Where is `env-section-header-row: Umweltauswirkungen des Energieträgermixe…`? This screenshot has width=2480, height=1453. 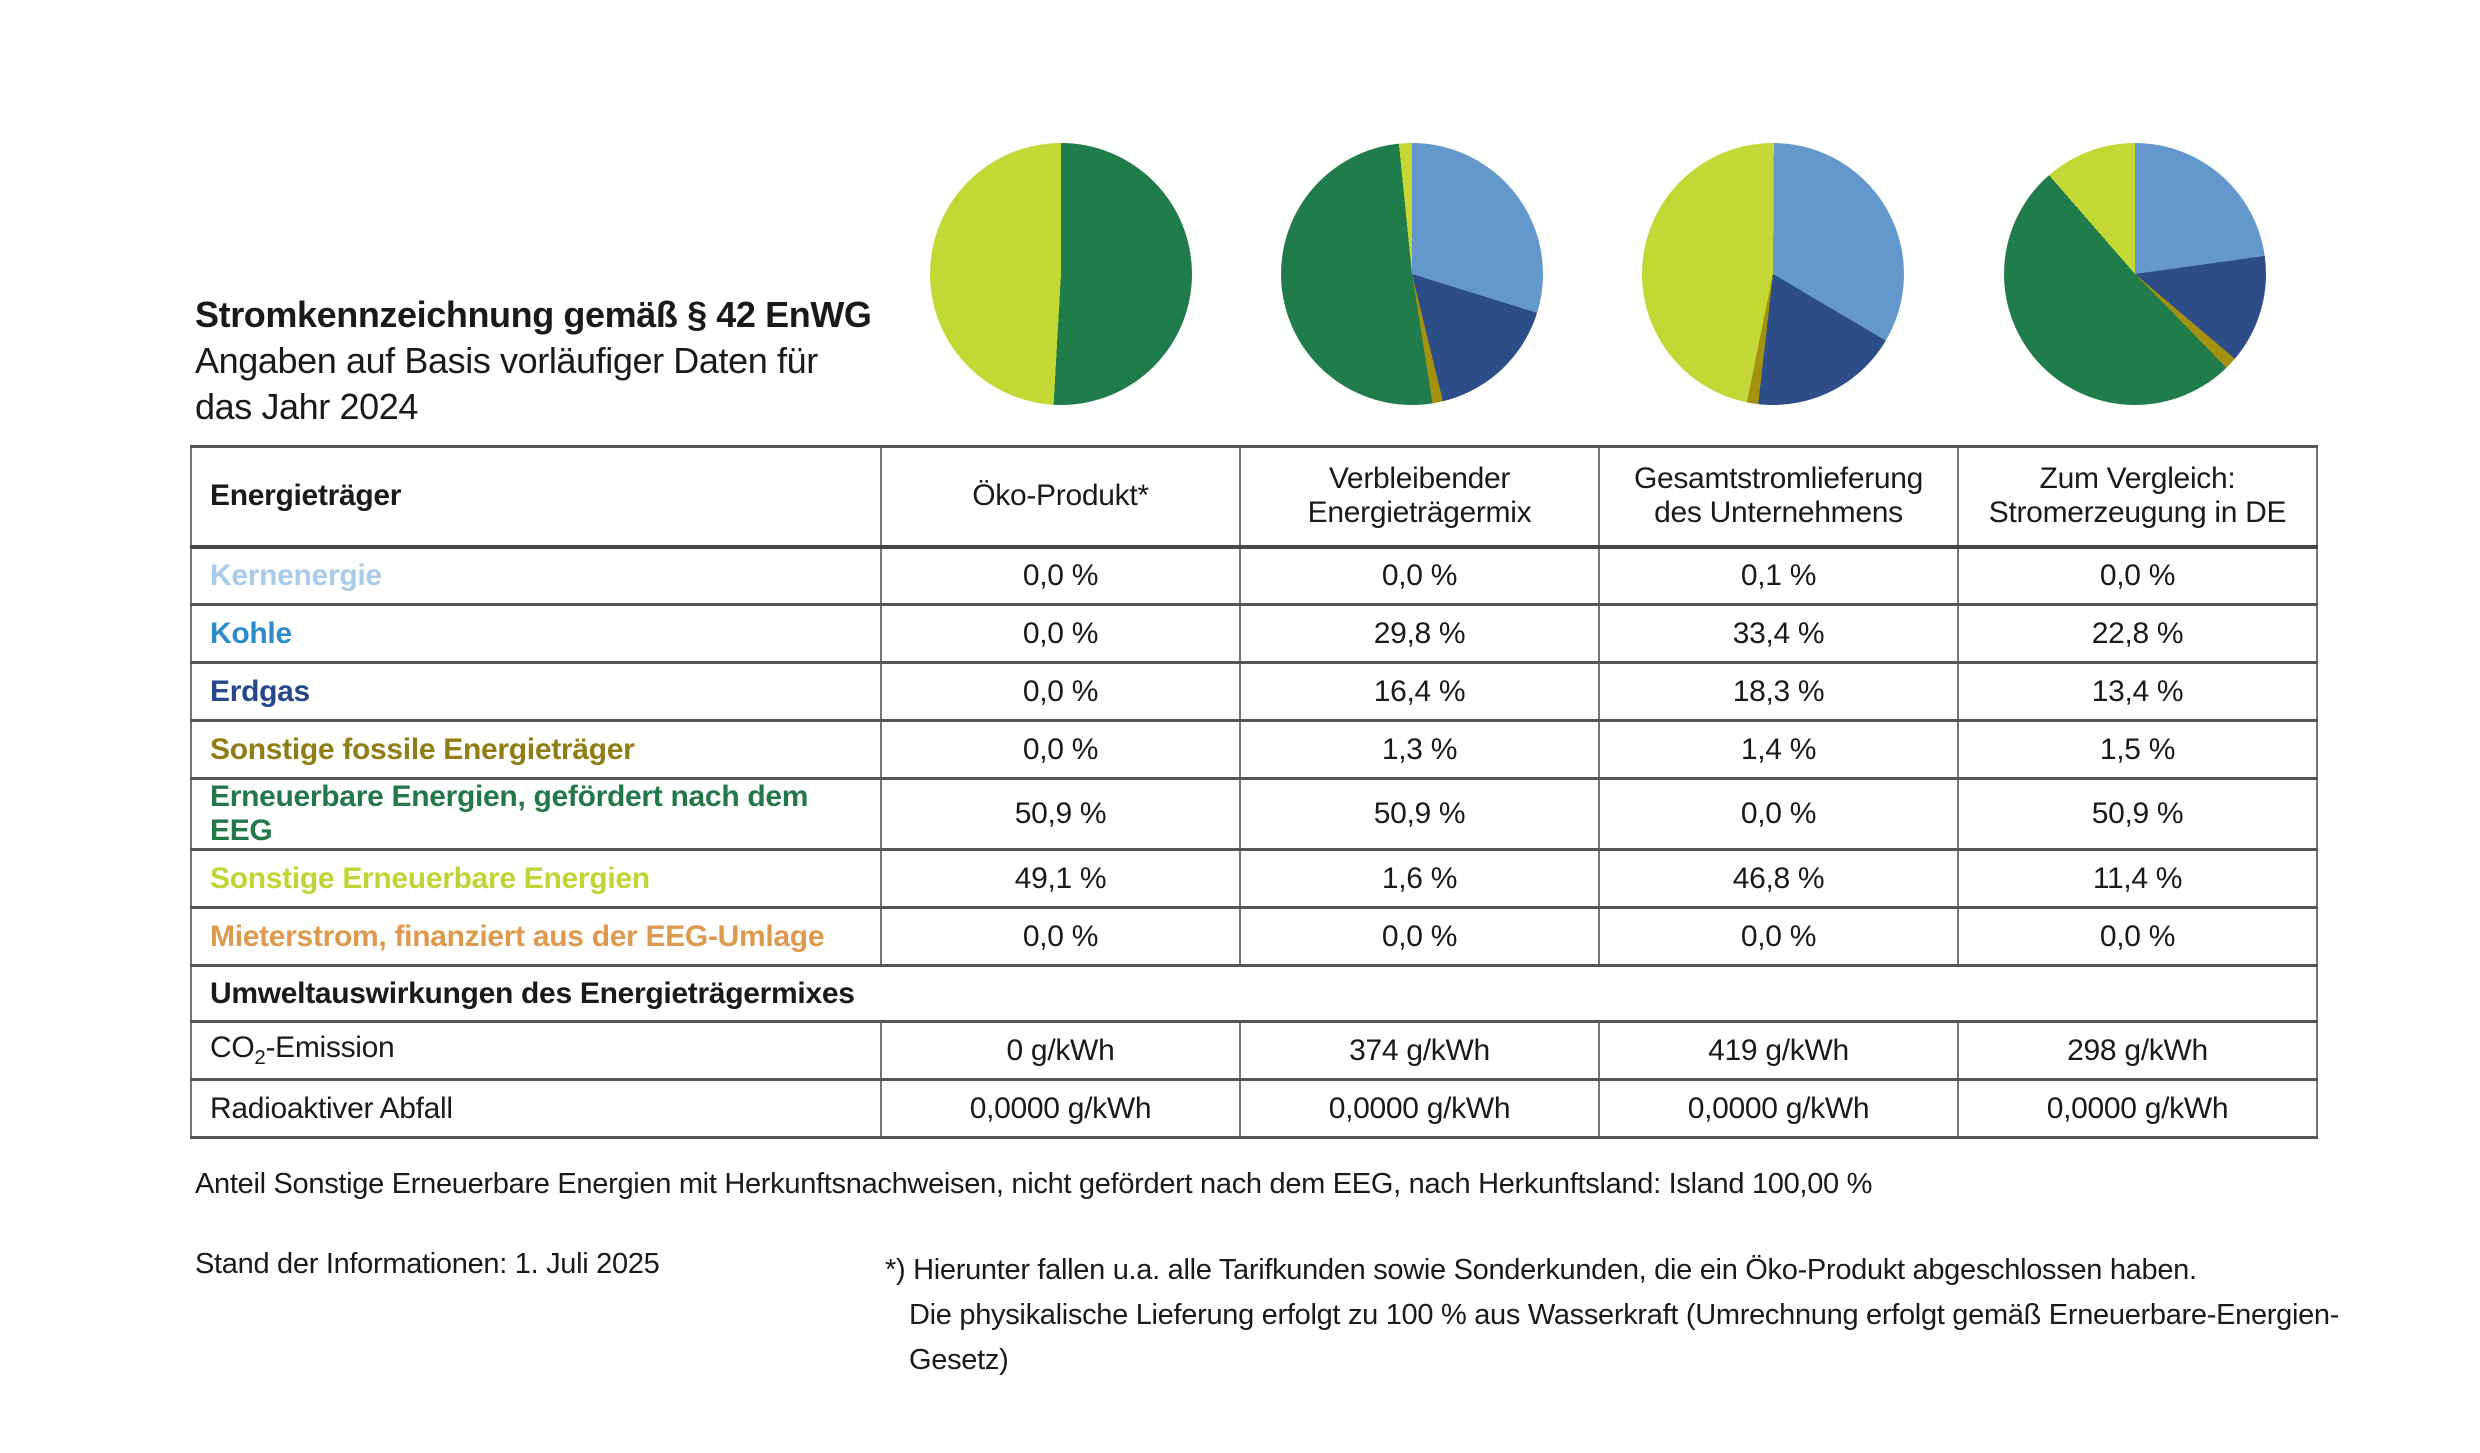 env-section-header-row: Umweltauswirkungen des Energieträgermixe… is located at coordinates (1254, 993).